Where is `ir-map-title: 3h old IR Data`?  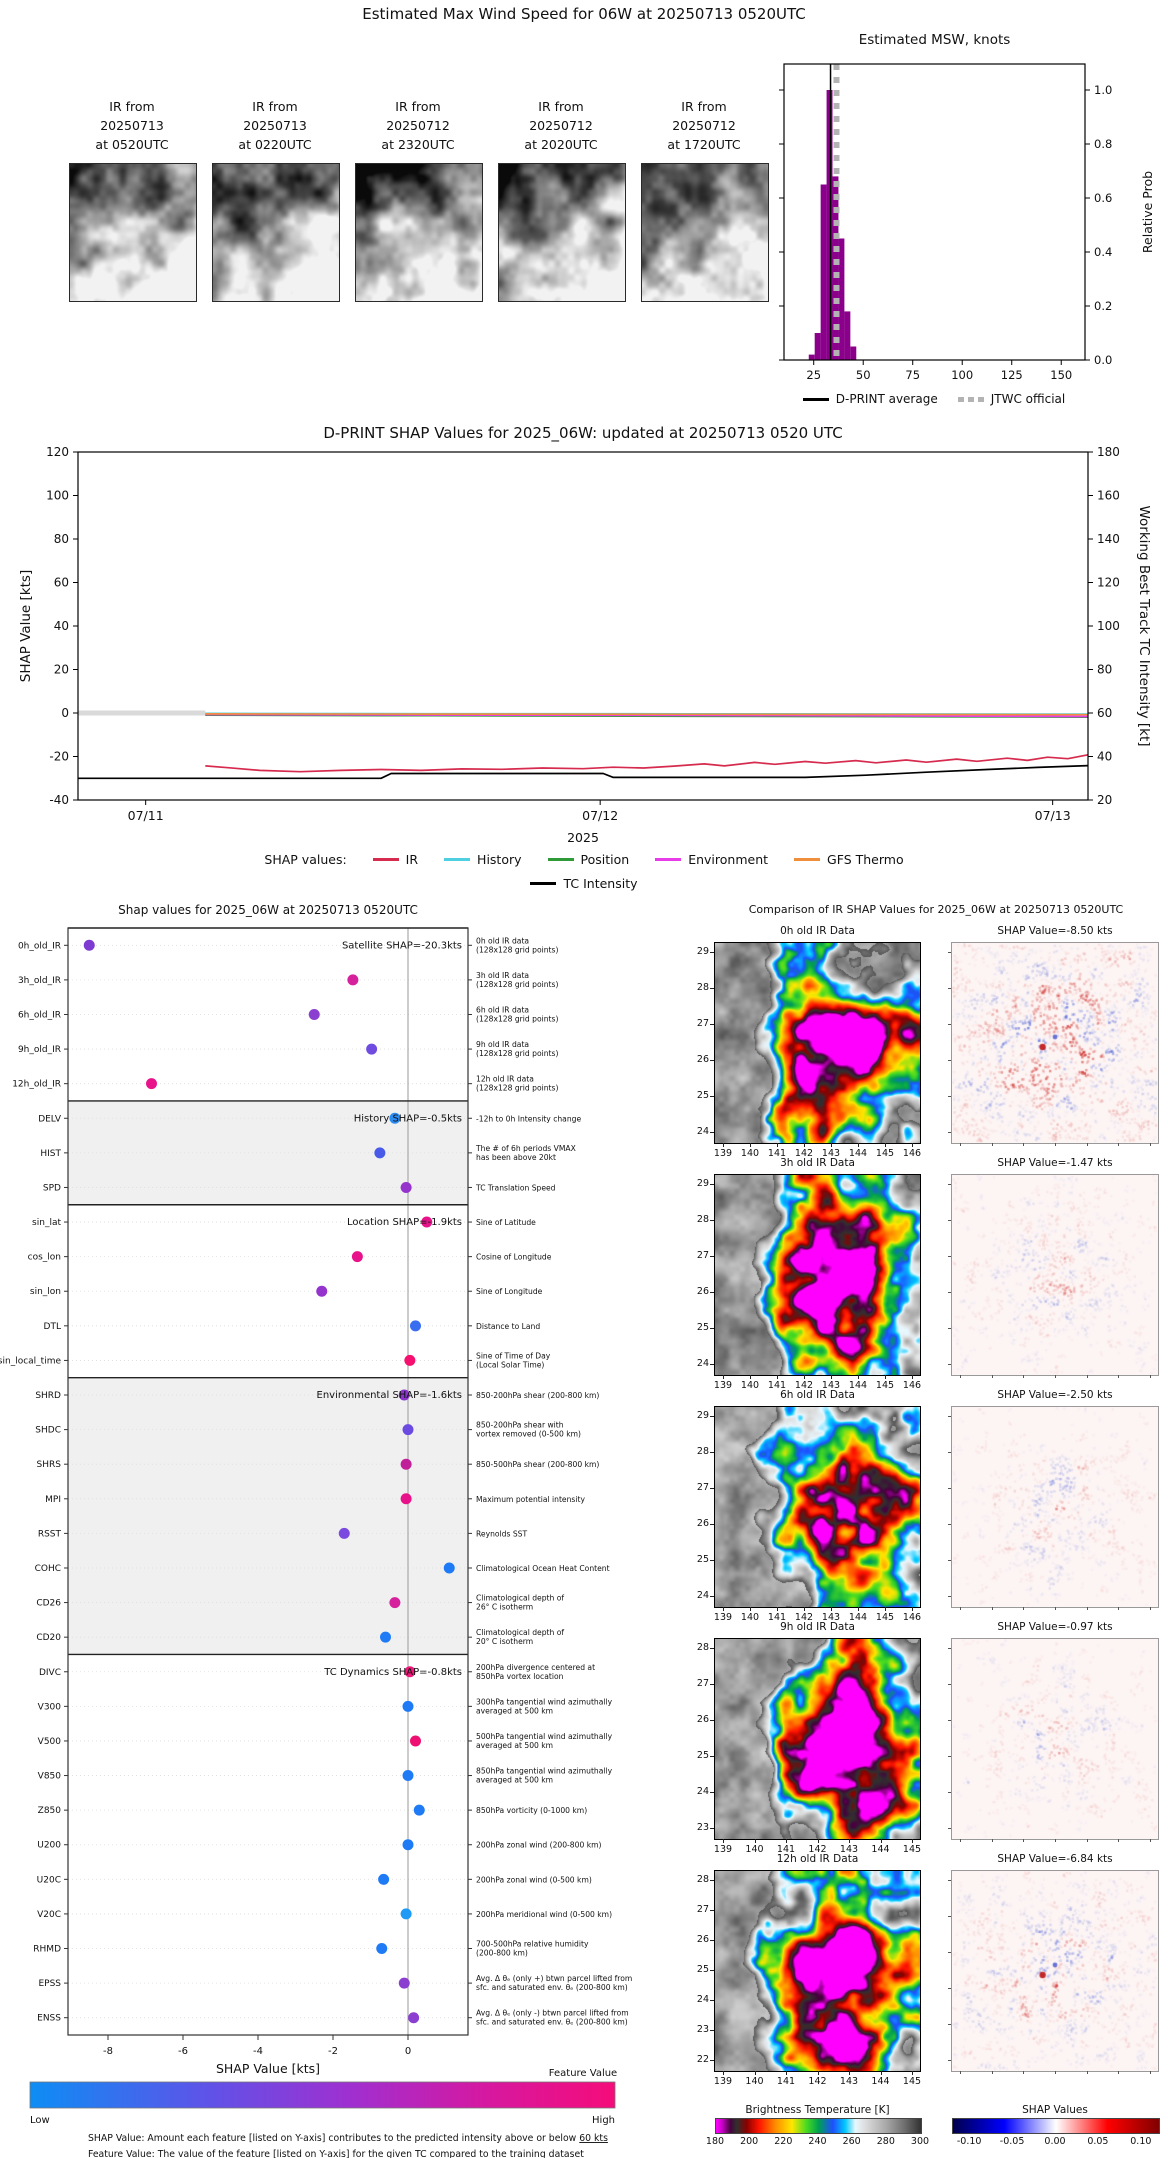
ir-map-title: 3h old IR Data is located at coordinates (817, 1163).